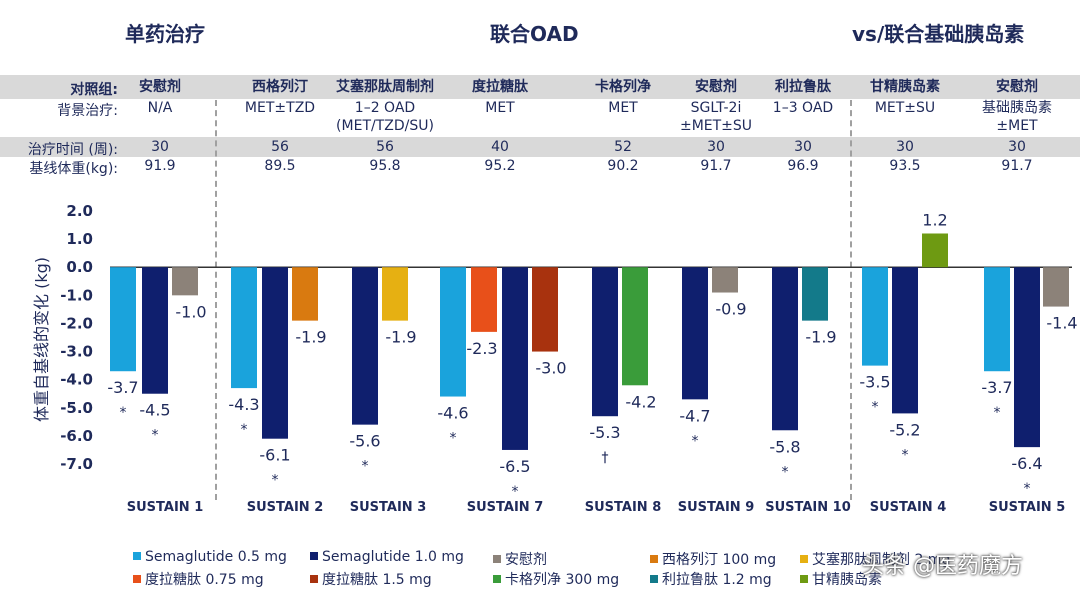  What do you see at coordinates (385, 108) in the screenshot?
I see `trial-background: 1–2 OAD` at bounding box center [385, 108].